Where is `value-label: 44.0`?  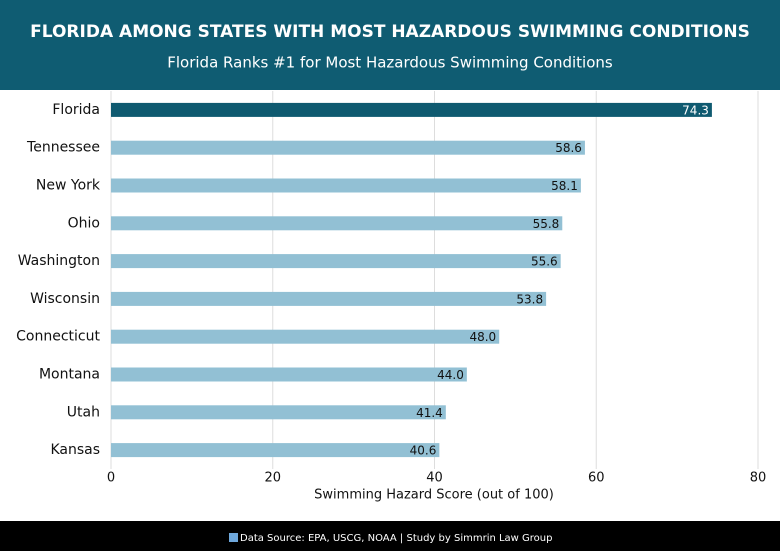
value-label: 44.0 is located at coordinates (450, 375).